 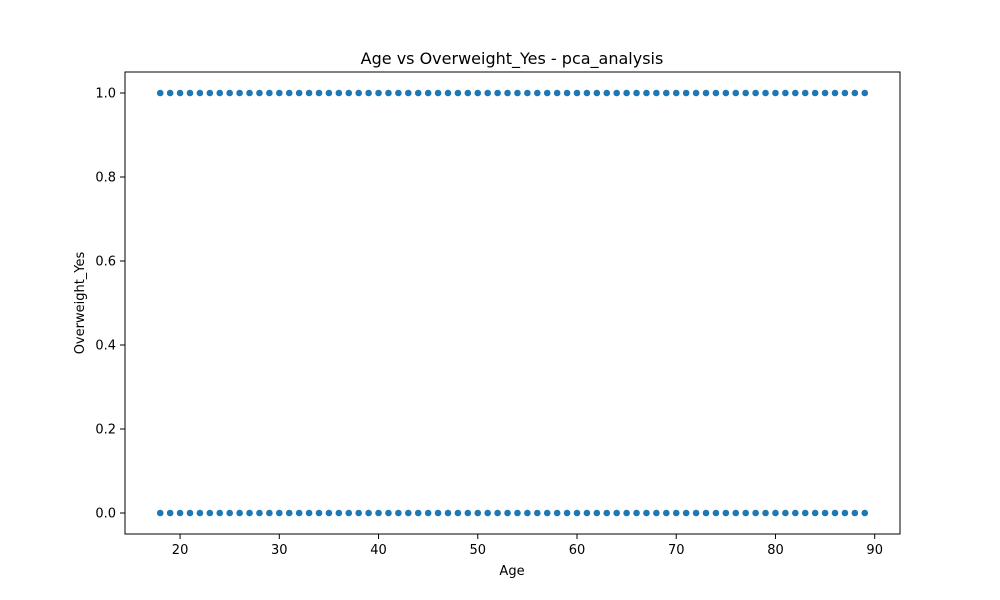 I want to click on y-axis-ticks: 0.0 0.2 0.4 0.6 0.8 1.0, so click(x=110, y=304).